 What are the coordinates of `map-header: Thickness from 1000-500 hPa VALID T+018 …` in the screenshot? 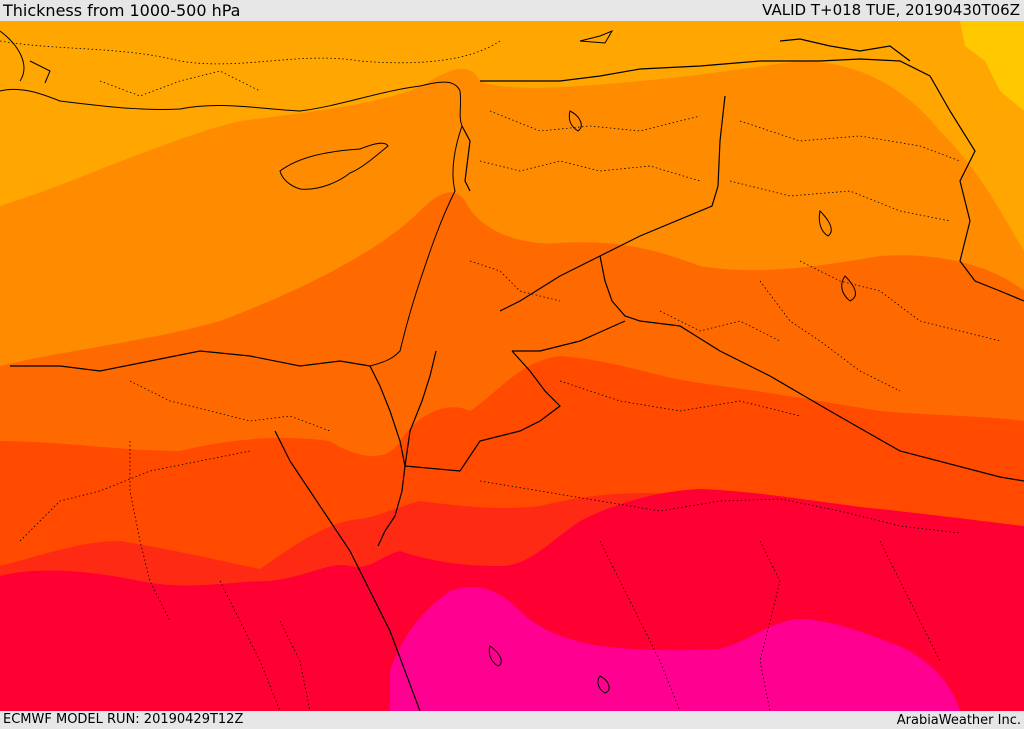 It's located at (512, 10).